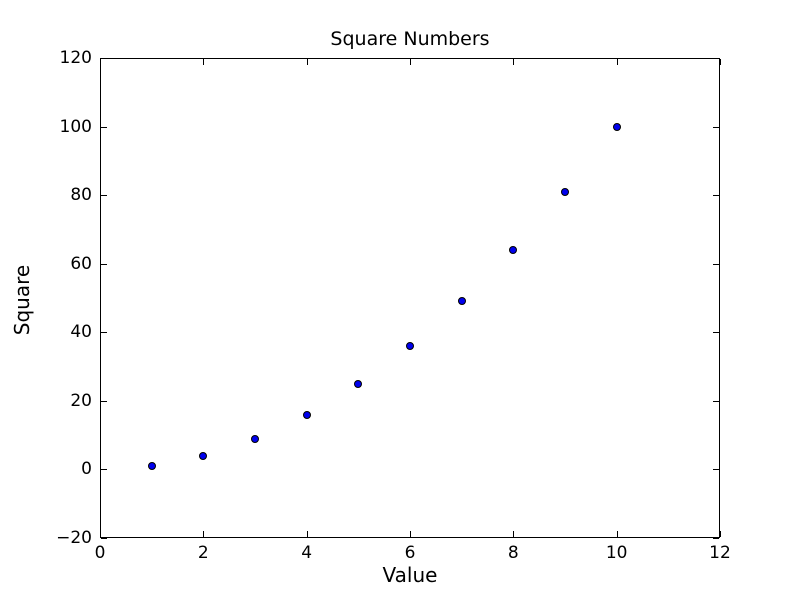 This screenshot has height=600, width=800. What do you see at coordinates (203, 553) in the screenshot?
I see `x-tick-label: 2` at bounding box center [203, 553].